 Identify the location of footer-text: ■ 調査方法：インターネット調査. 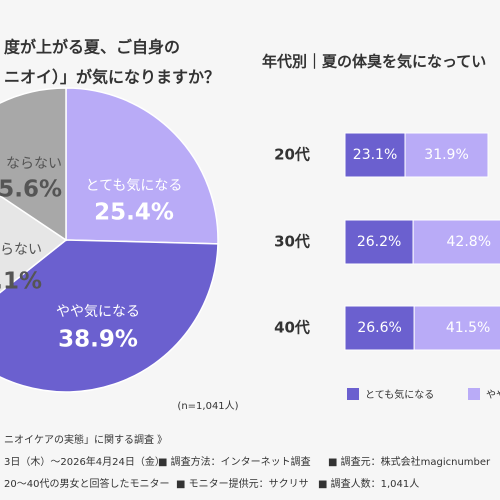
(234, 461).